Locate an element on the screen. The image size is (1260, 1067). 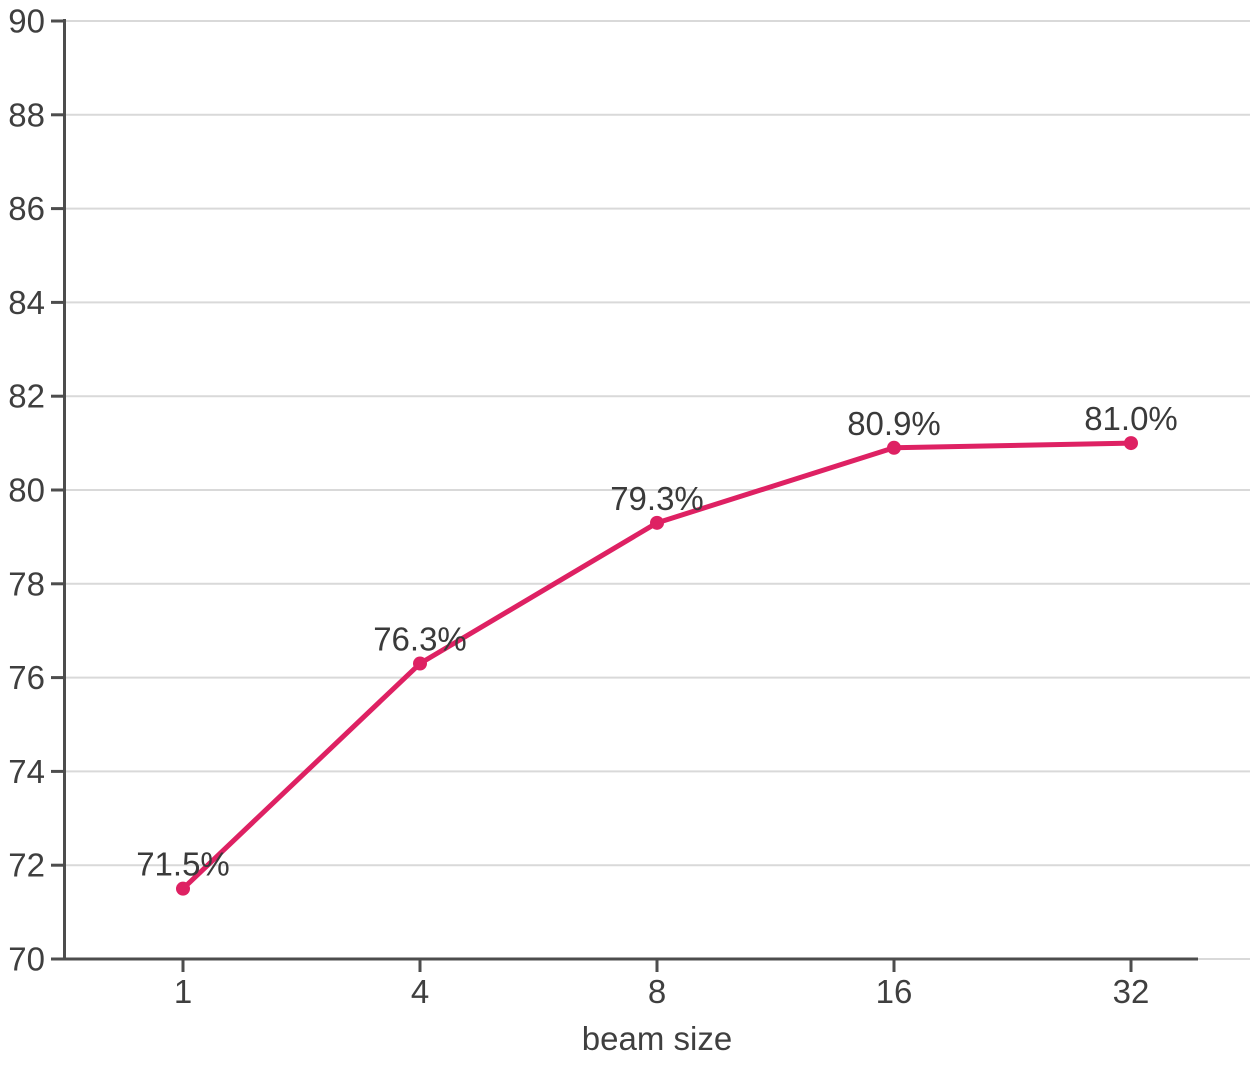
x-tick-label: 4 is located at coordinates (420, 991).